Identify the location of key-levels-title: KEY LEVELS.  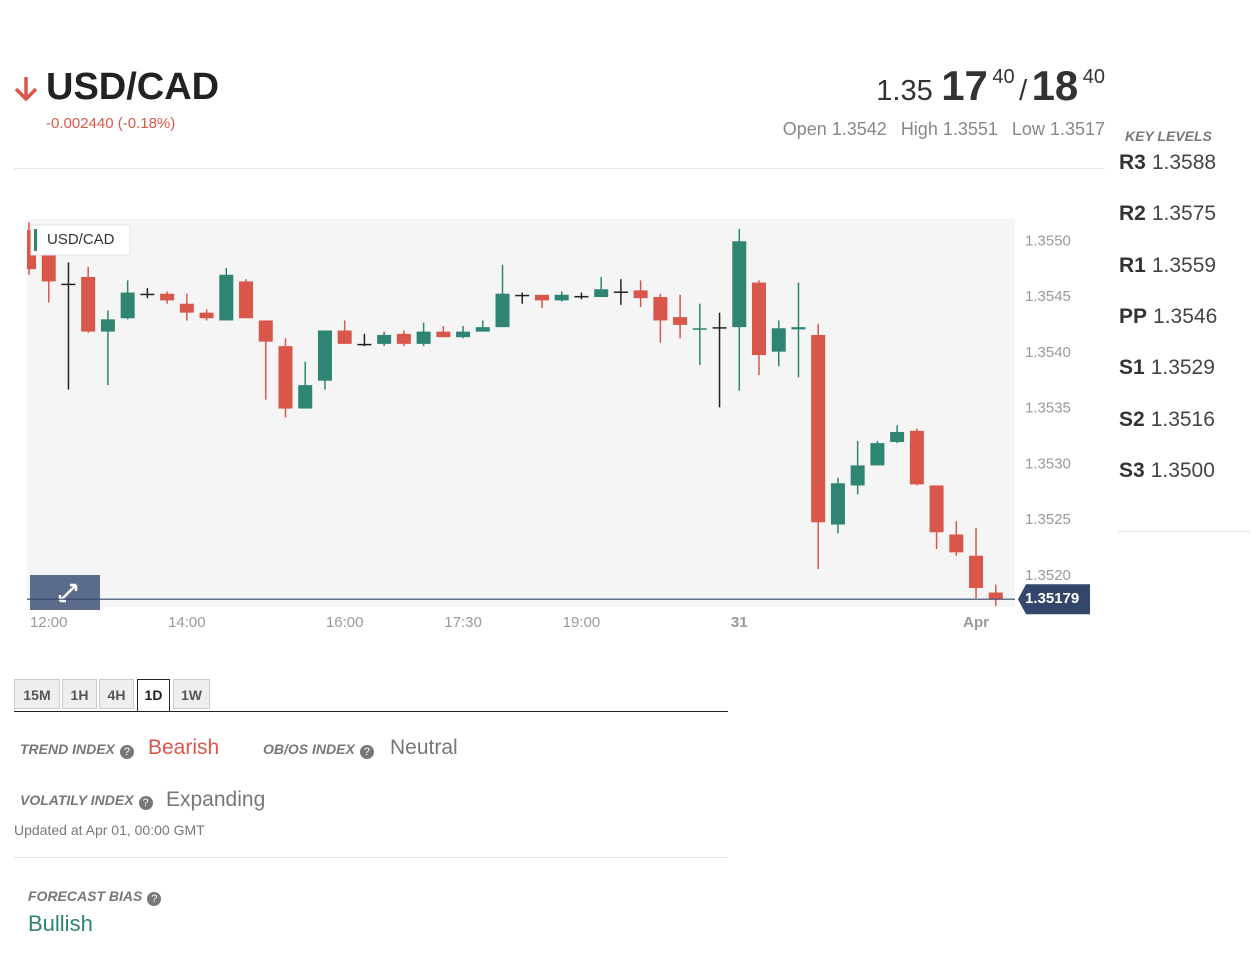
(1168, 136).